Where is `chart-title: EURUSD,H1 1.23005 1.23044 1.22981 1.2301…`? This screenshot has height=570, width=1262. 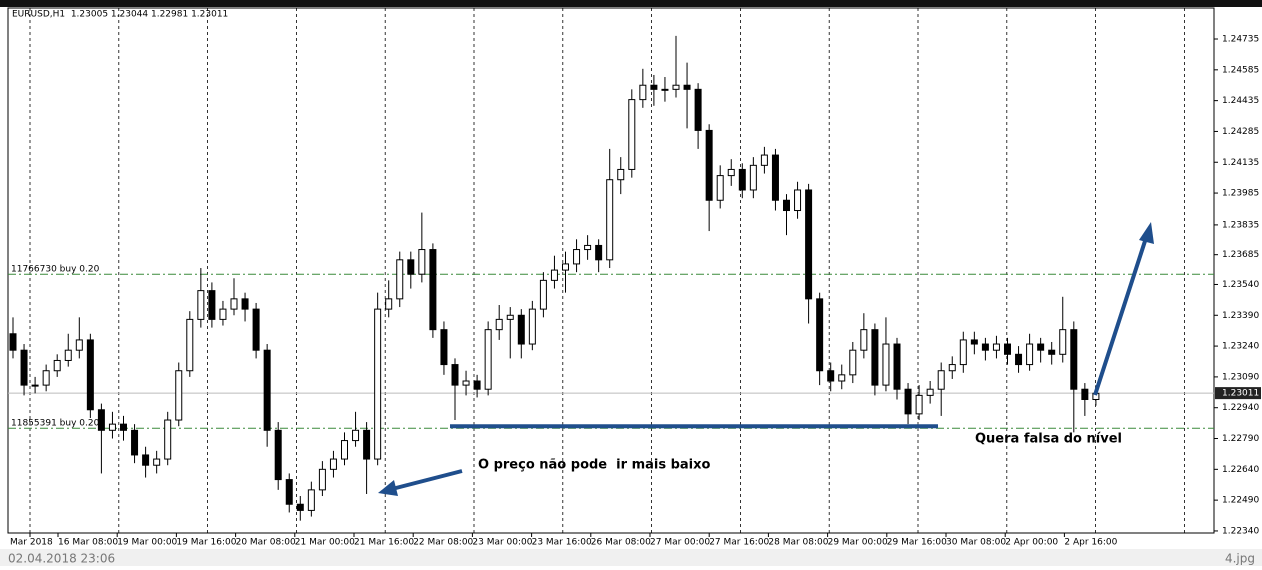
chart-title: EURUSD,H1 1.23005 1.23044 1.22981 1.2301… is located at coordinates (120, 15).